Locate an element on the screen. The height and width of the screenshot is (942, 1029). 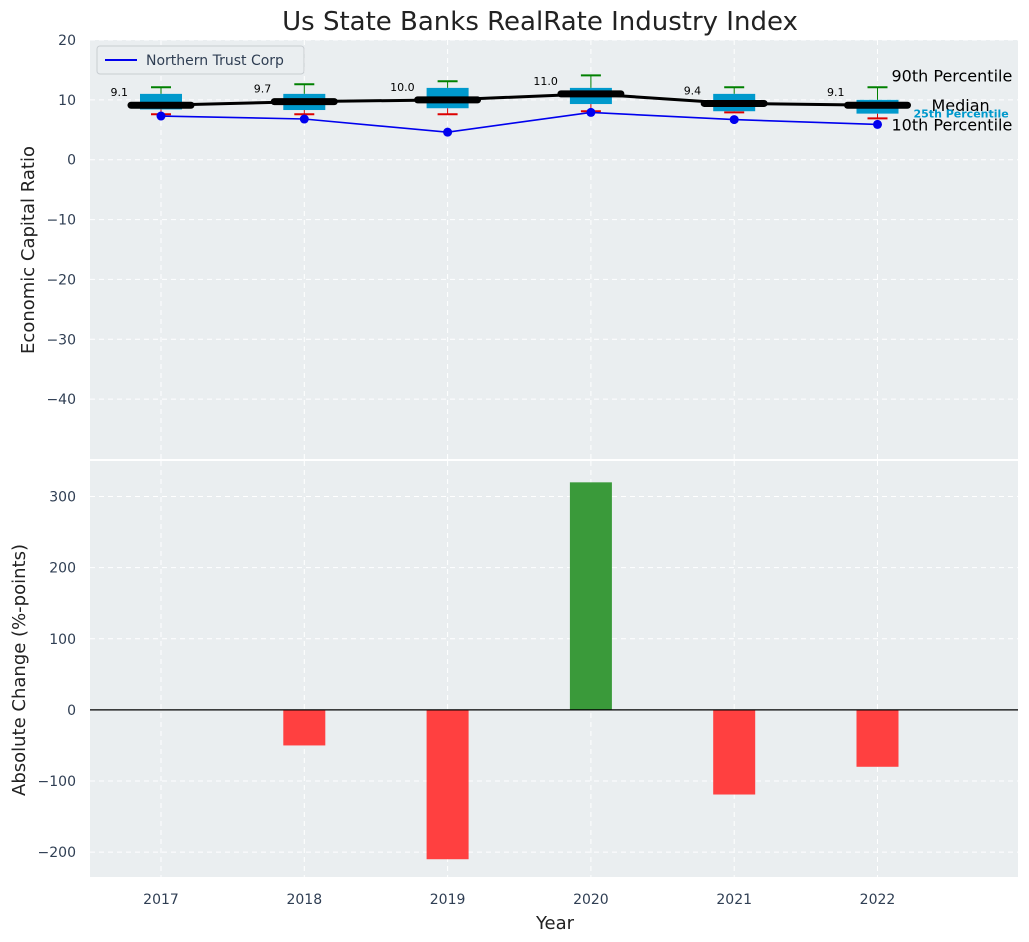
bottom-y-tick-label: −200 is located at coordinates (57, 853).